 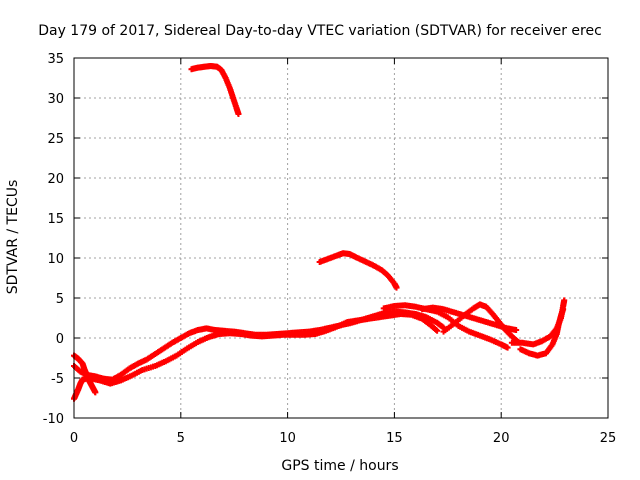 I want to click on x-tick-label: 25, so click(x=608, y=438).